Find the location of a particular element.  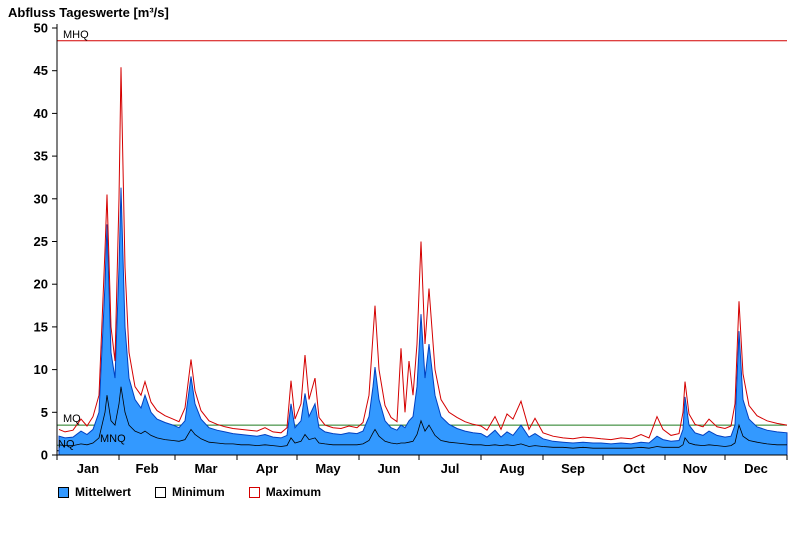

month-label: Feb is located at coordinates (146, 468).